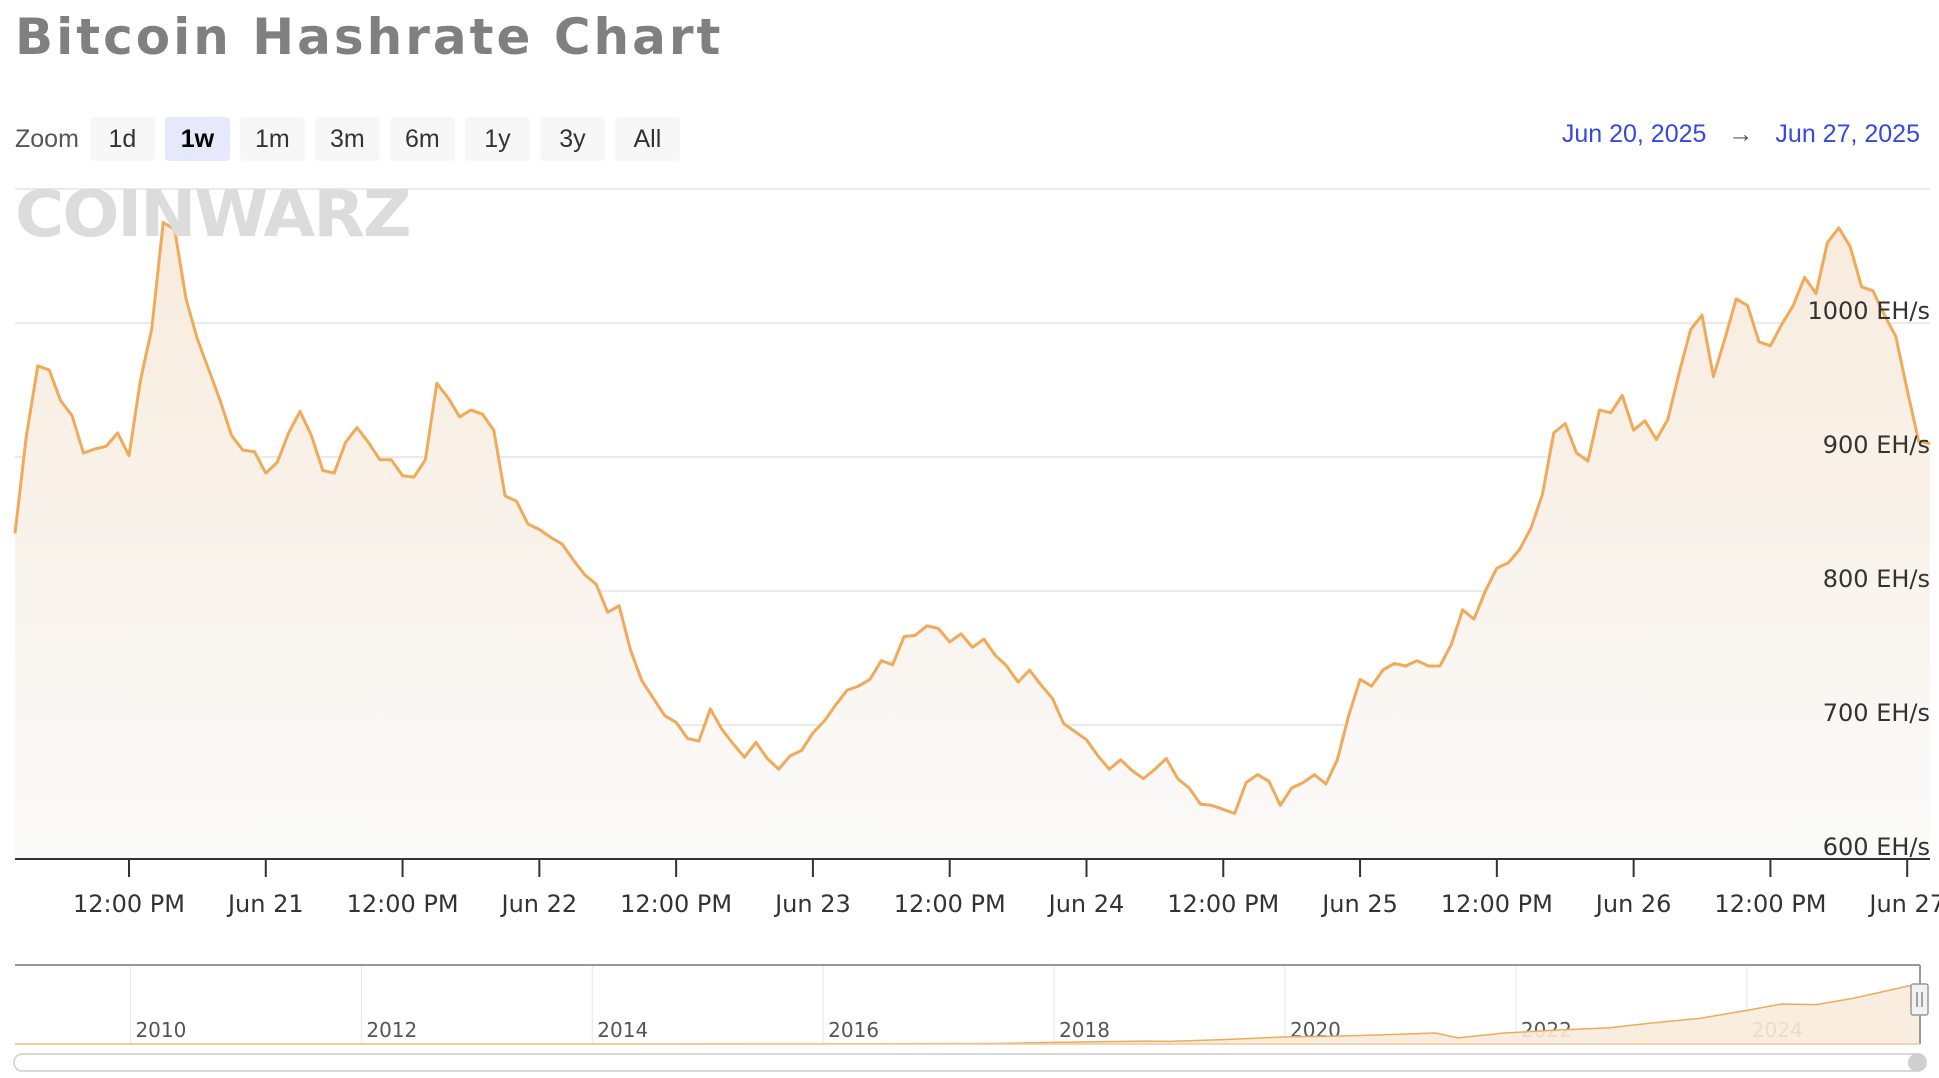 This screenshot has width=1939, height=1078. I want to click on y-tick-label: 1000 EH/s, so click(1868, 311).